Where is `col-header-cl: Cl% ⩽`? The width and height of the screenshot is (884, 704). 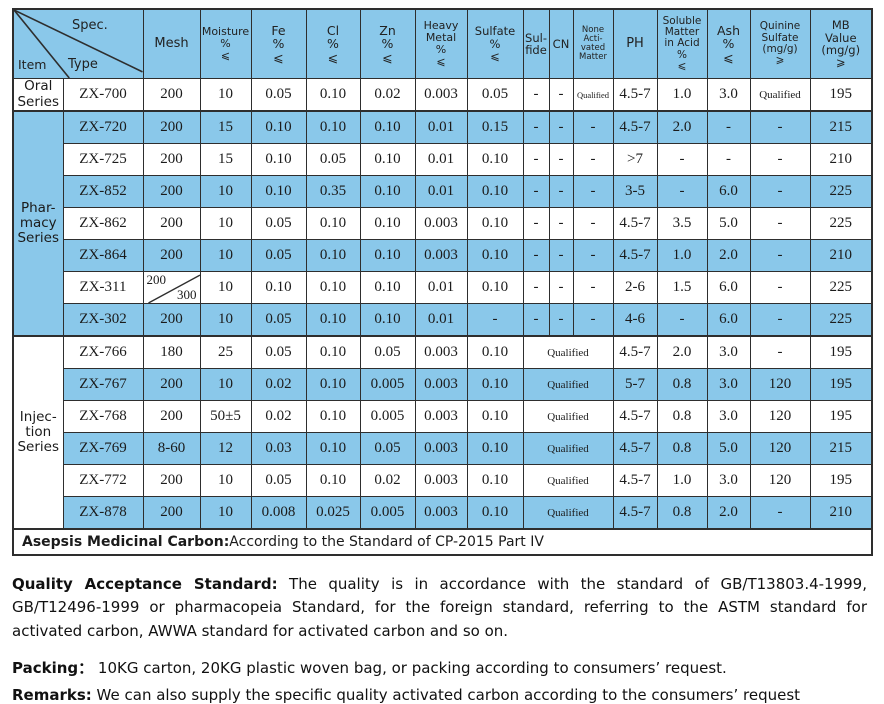
col-header-cl: Cl% ⩽ is located at coordinates (333, 43).